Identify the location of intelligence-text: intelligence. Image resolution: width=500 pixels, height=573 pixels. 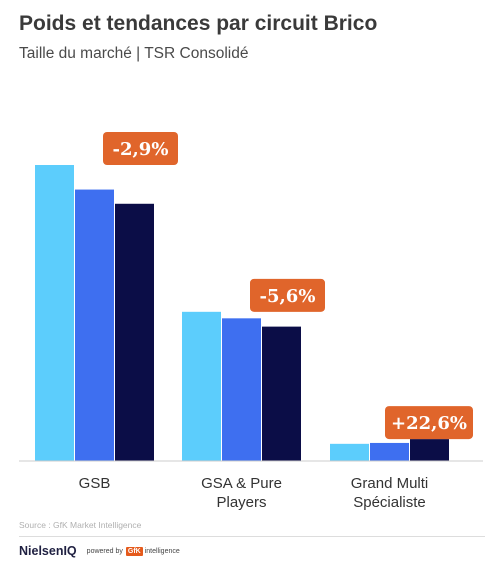
(162, 551).